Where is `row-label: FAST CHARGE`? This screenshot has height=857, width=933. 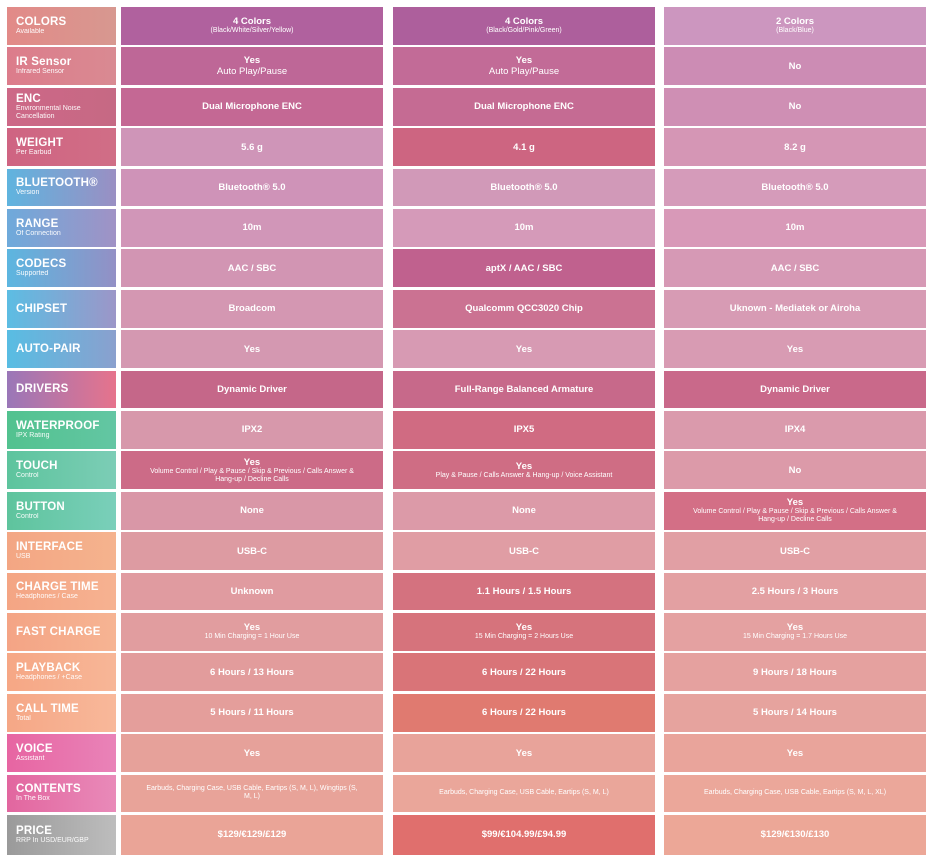 row-label: FAST CHARGE is located at coordinates (61, 632).